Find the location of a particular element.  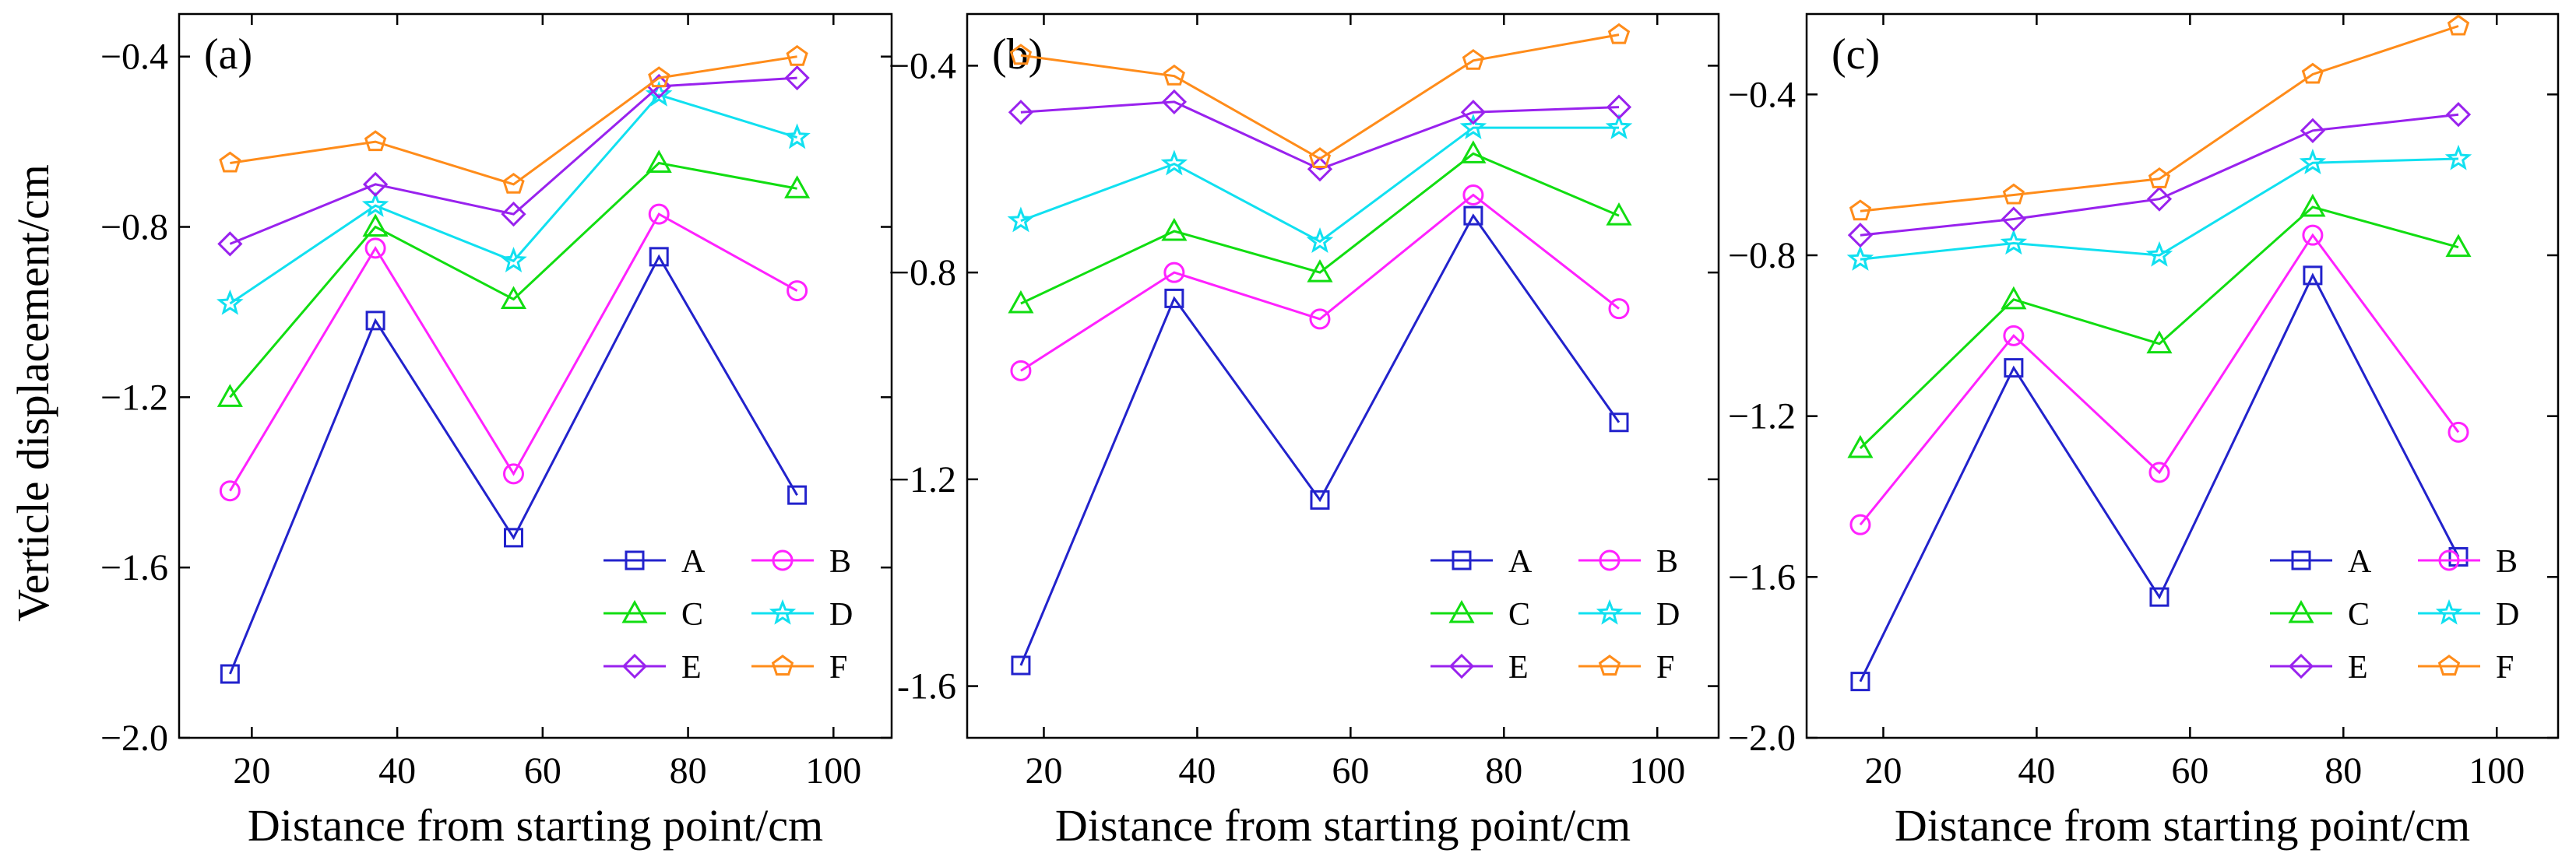

y-tick-label: −2.0 is located at coordinates (134, 738).